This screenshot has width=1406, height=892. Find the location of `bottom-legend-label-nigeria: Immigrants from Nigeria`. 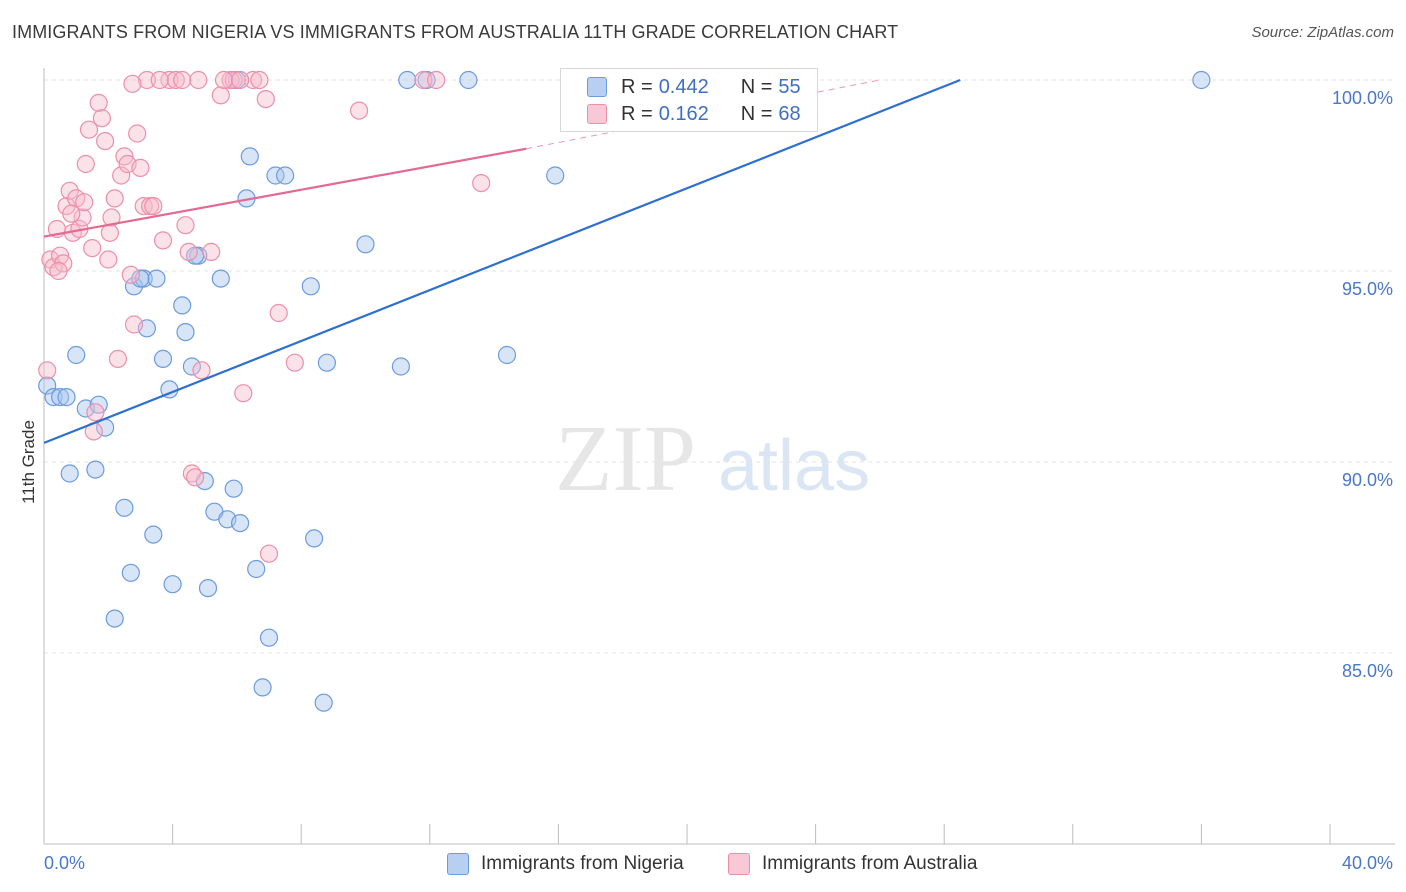

bottom-legend-label-nigeria: Immigrants from Nigeria is located at coordinates (582, 863).